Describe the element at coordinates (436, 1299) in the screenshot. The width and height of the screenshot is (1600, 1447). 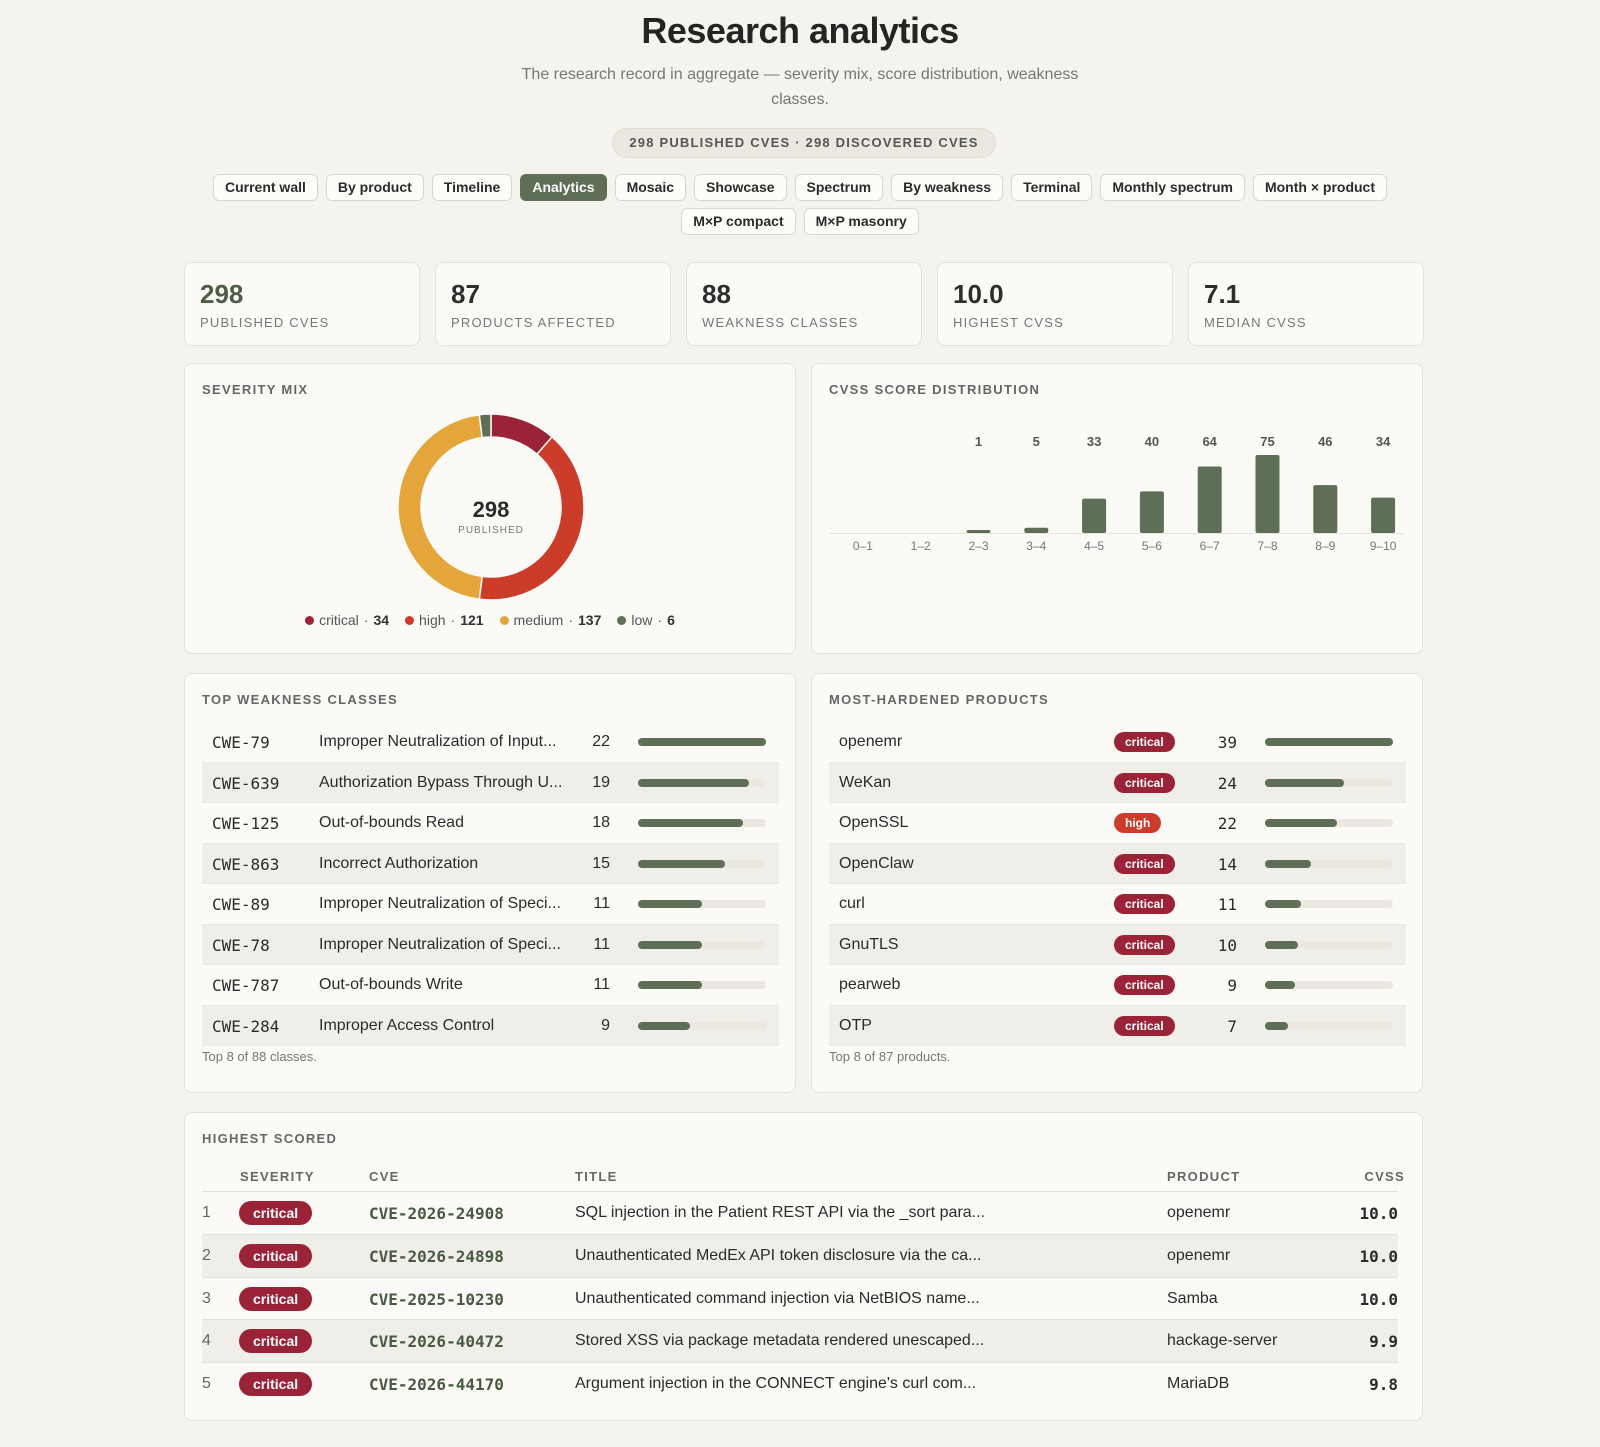
I see `cve-id-link: CVE-2025-10230` at that location.